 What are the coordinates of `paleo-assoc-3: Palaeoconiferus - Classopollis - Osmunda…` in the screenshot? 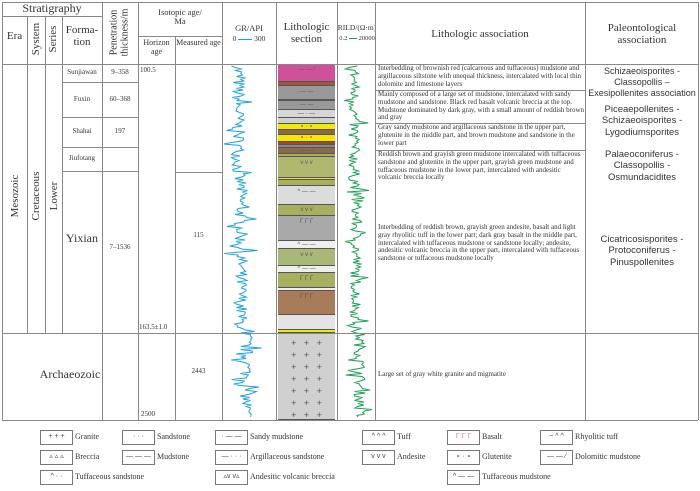 It's located at (642, 166).